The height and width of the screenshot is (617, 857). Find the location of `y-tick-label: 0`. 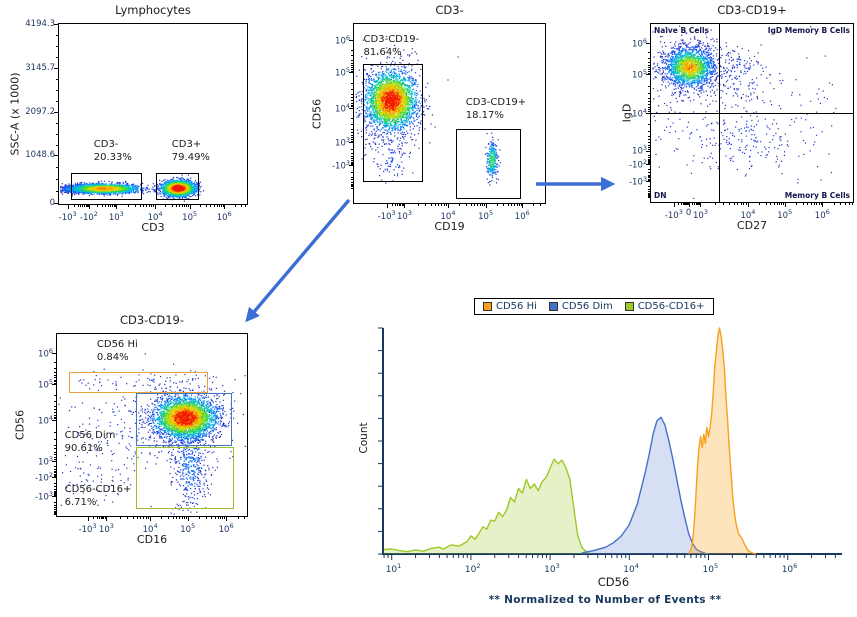

y-tick-label: 0 is located at coordinates (52, 203).